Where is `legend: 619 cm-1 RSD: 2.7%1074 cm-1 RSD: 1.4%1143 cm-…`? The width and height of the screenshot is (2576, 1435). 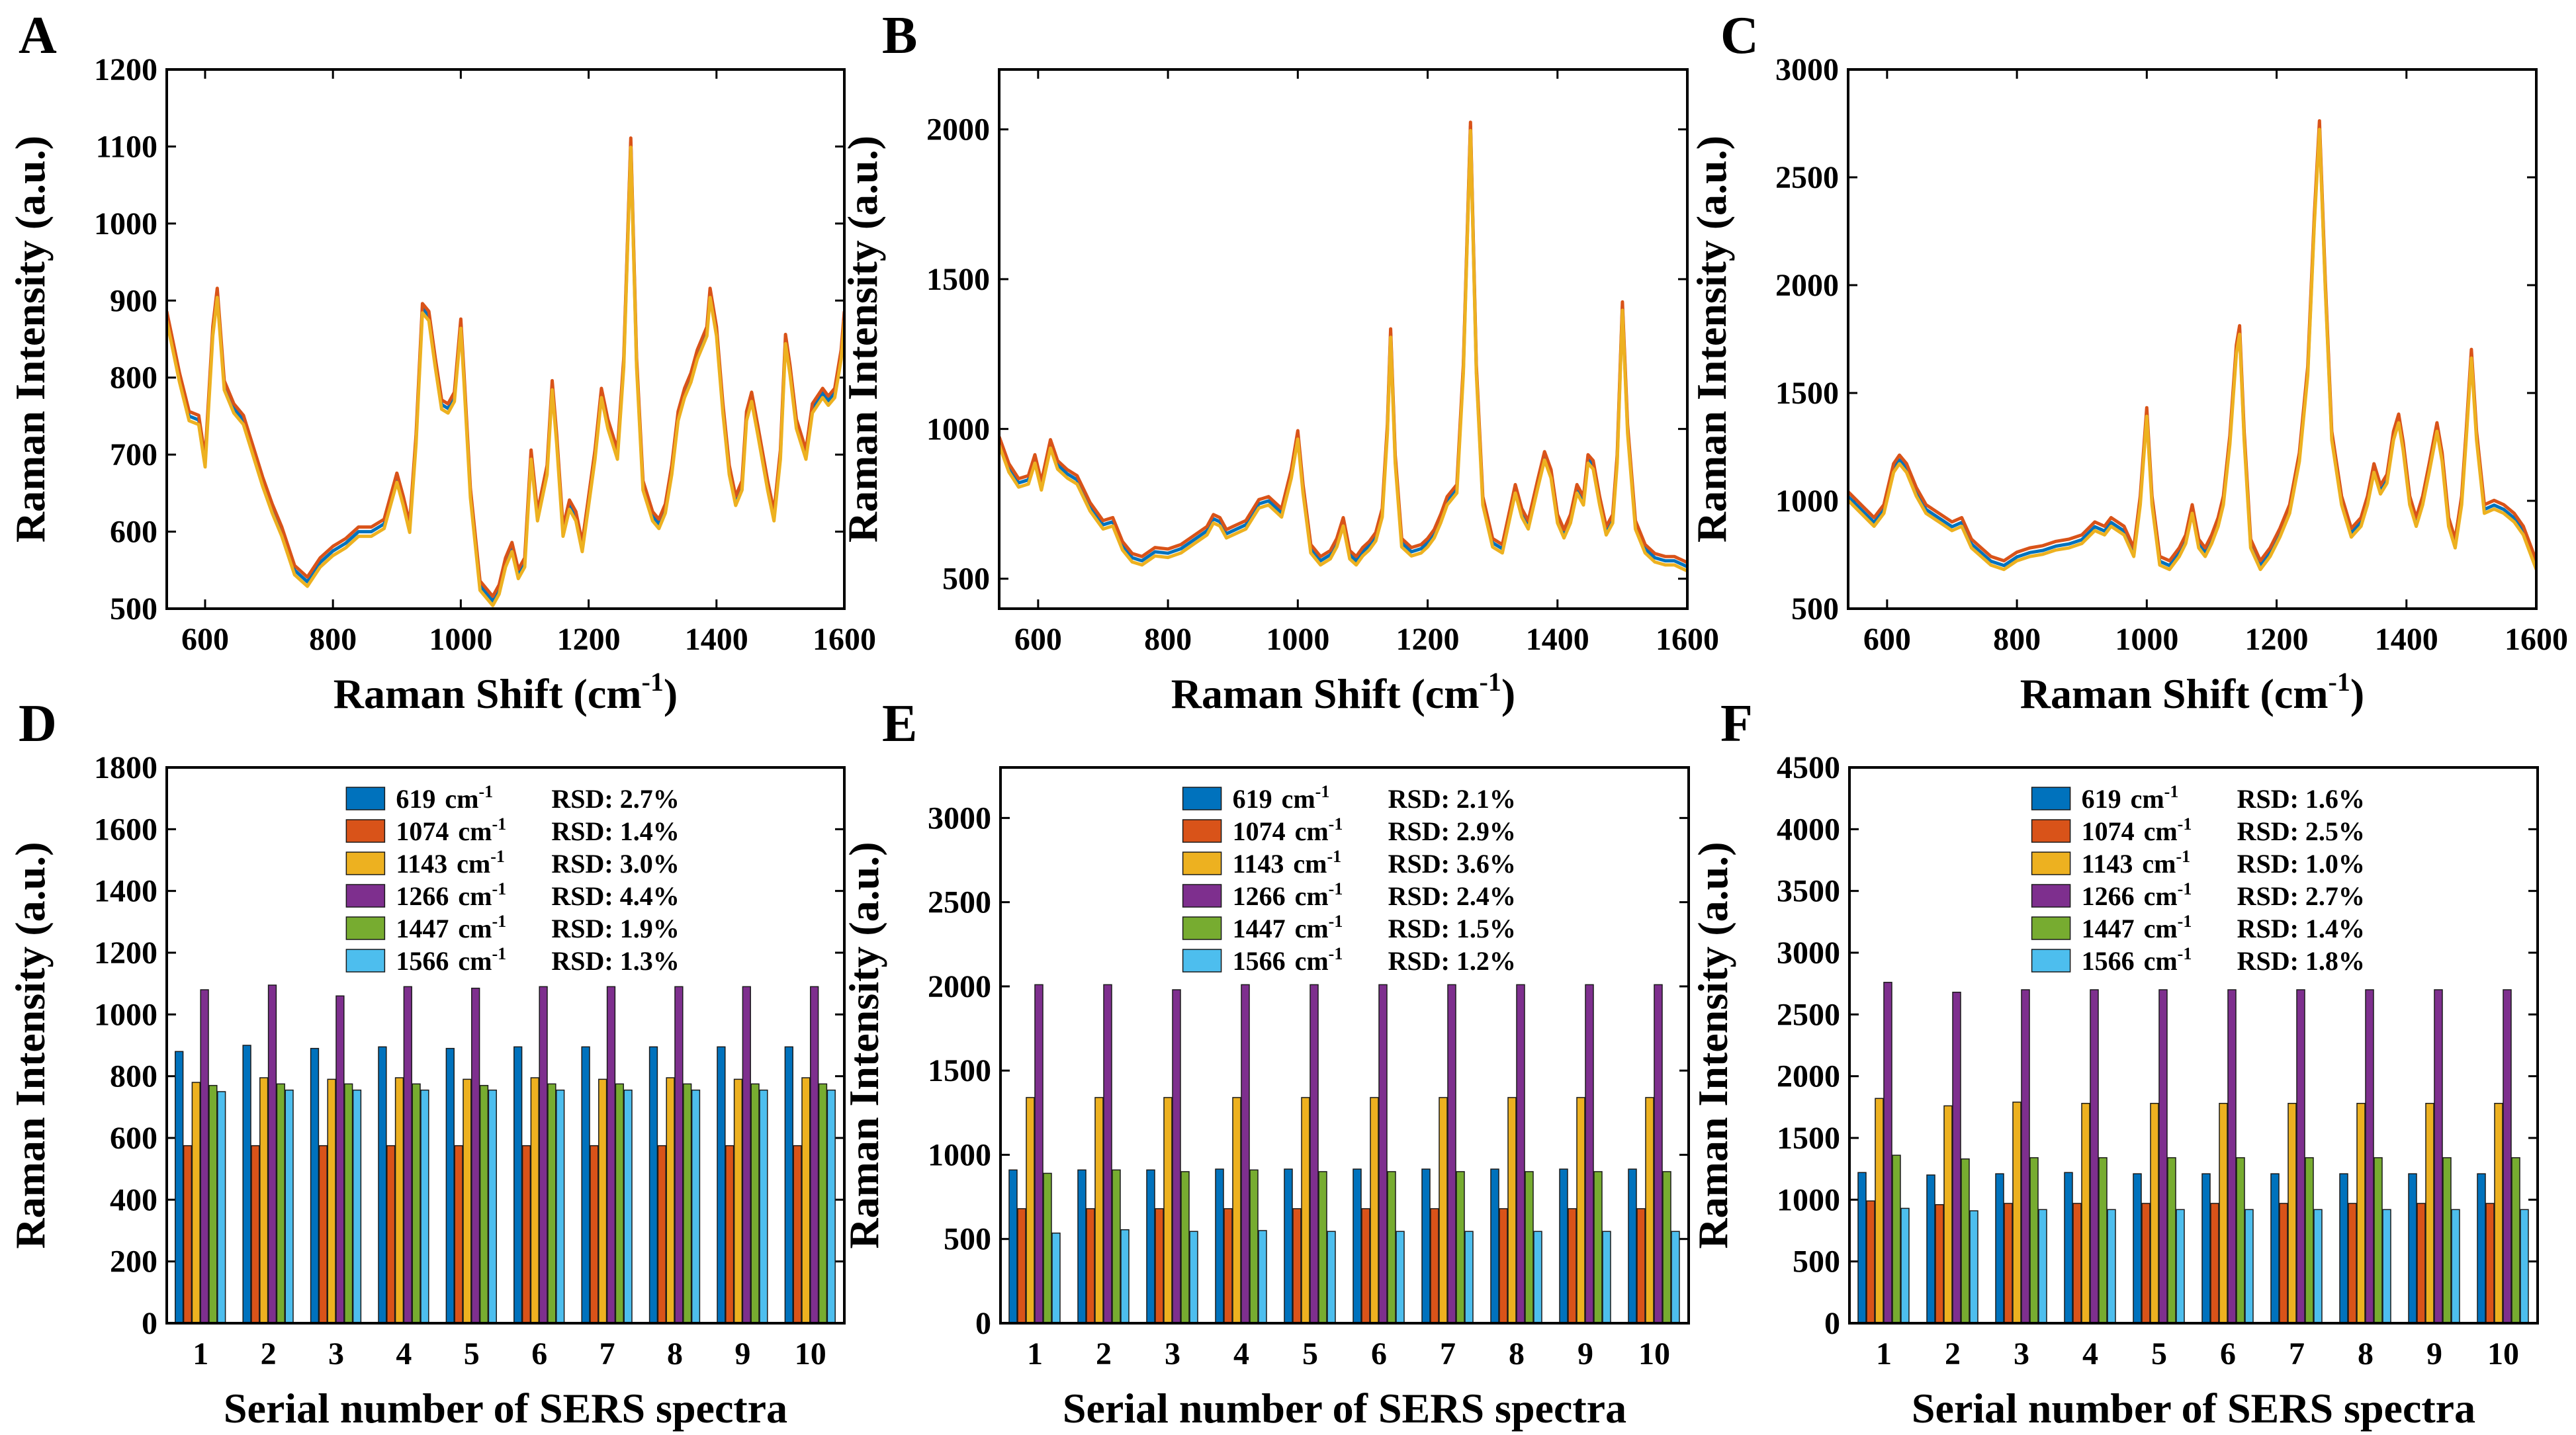
legend: 619 cm-1 RSD: 2.7%1074 cm-1 RSD: 1.4%1143 cm-… is located at coordinates (512, 879).